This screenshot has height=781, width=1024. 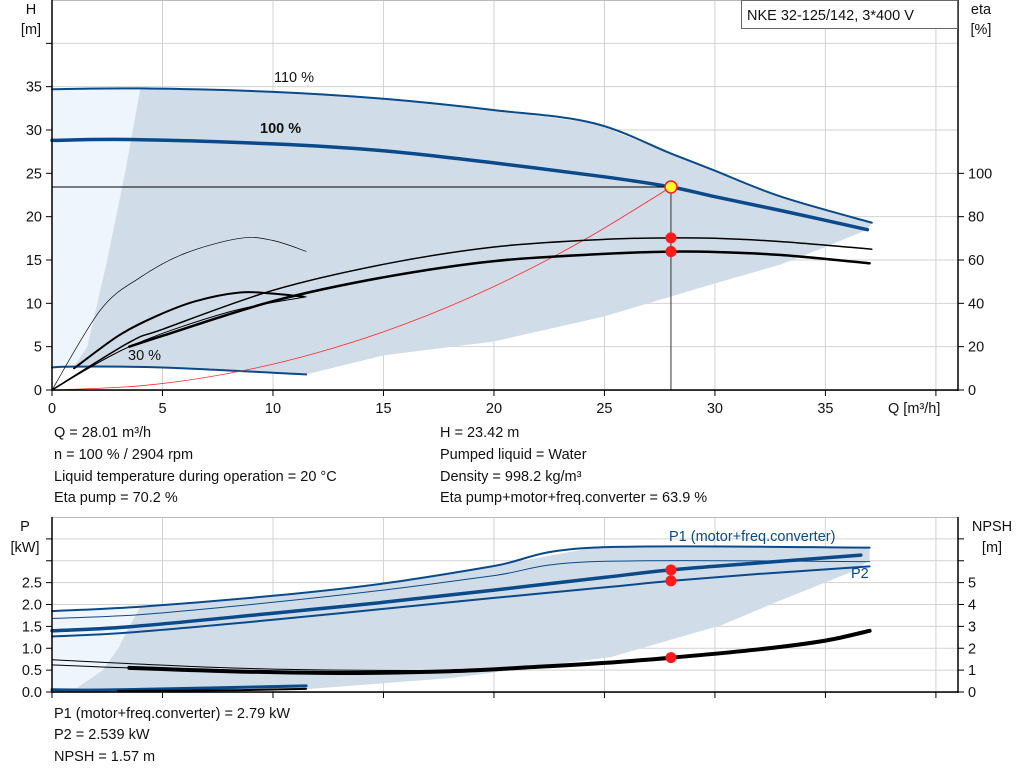 I want to click on chart-title: NKE 32-125/142, 3*400 V, so click(x=830, y=16).